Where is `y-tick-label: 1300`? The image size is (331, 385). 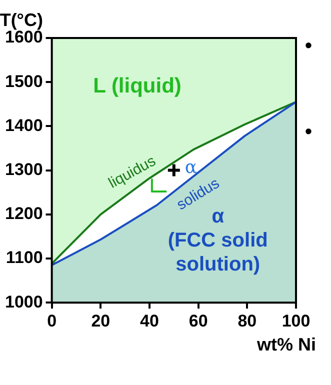 y-tick-label: 1300 is located at coordinates (23, 169).